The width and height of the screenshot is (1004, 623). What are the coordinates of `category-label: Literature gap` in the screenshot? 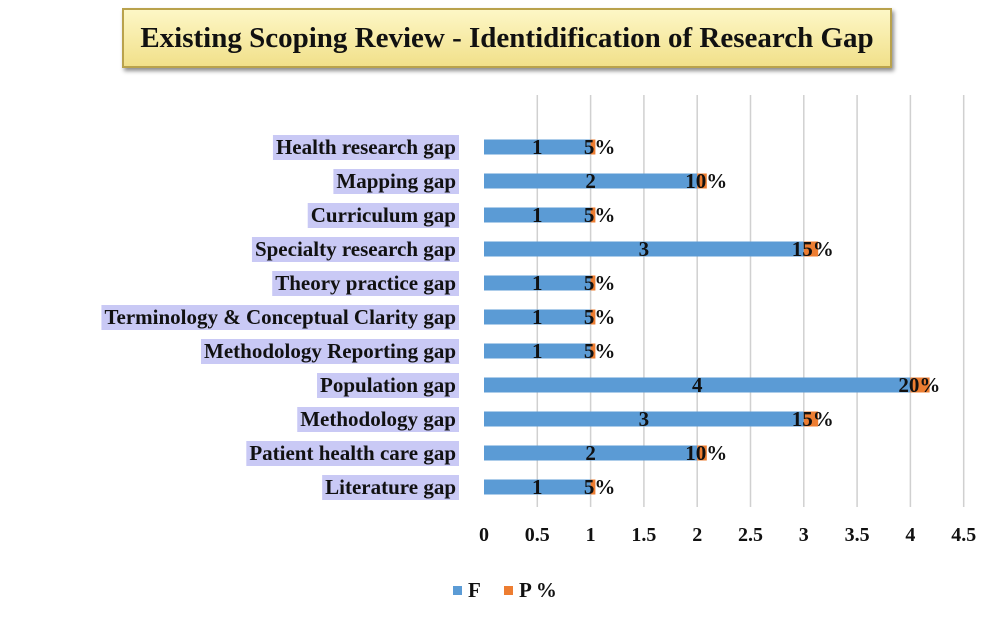 It's located at (390, 487).